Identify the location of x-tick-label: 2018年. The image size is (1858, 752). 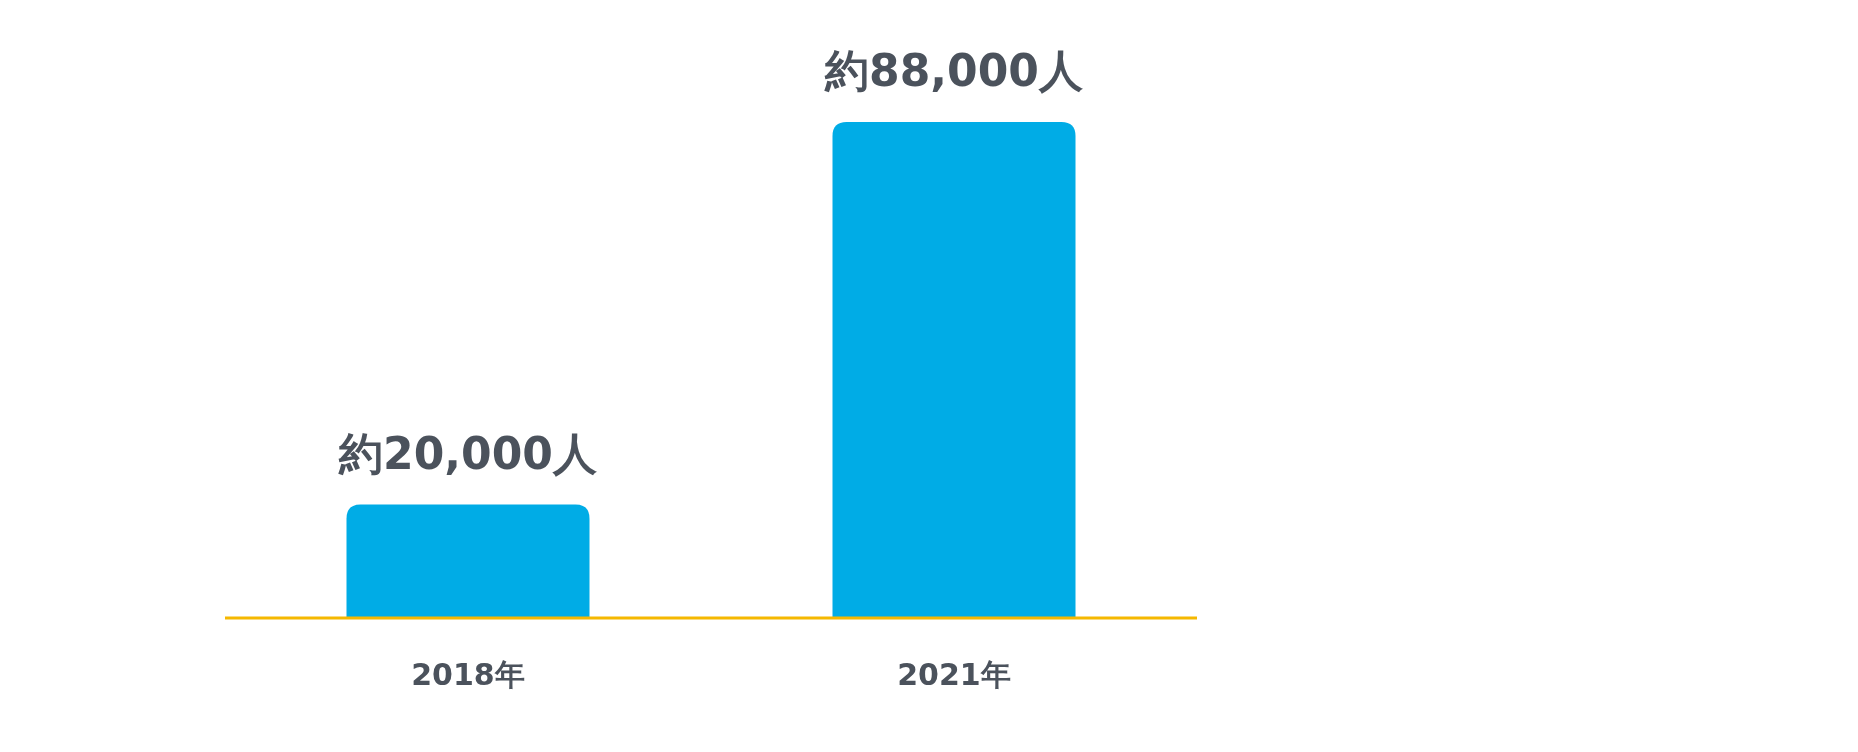
(468, 674).